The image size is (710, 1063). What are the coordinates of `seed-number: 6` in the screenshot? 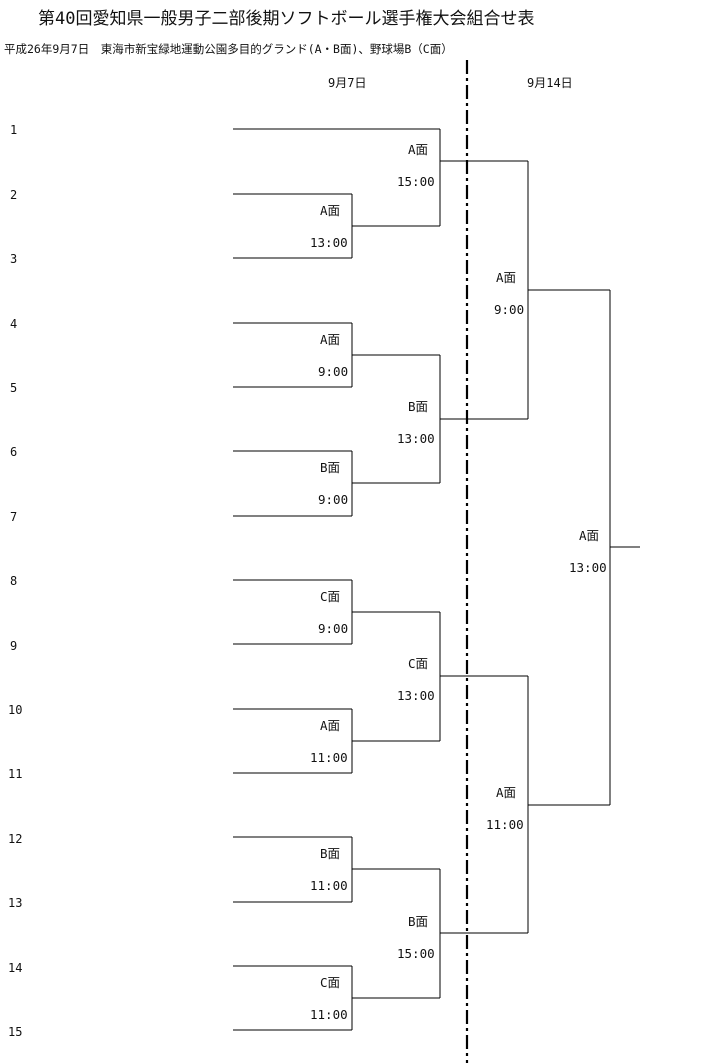 It's located at (13, 452).